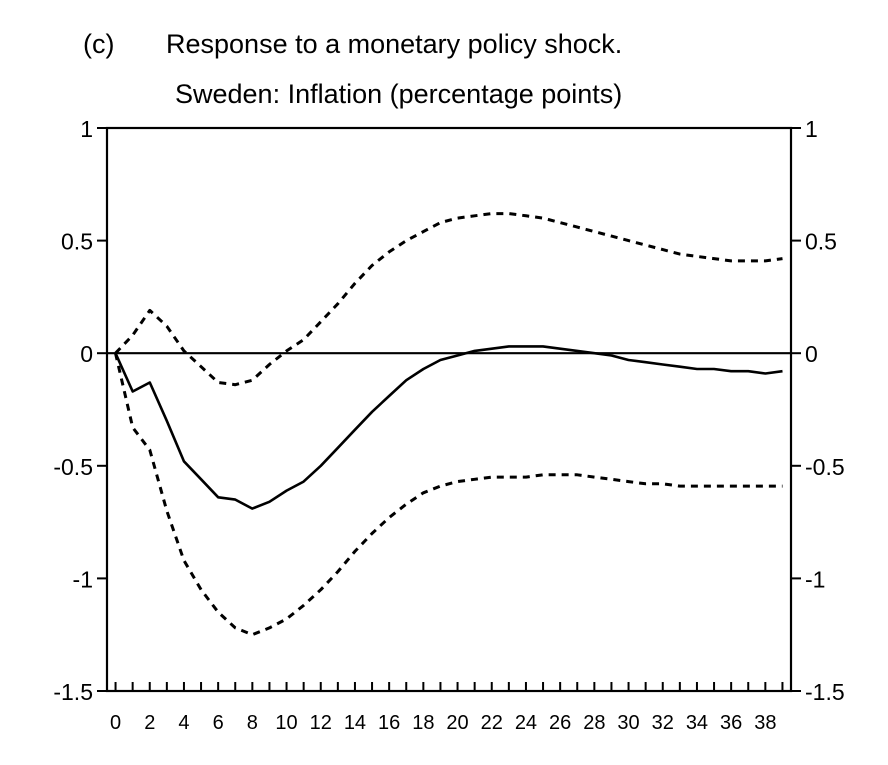 This screenshot has height=765, width=888. Describe the element at coordinates (825, 467) in the screenshot. I see `y-tick-label-right: -0.5` at that location.